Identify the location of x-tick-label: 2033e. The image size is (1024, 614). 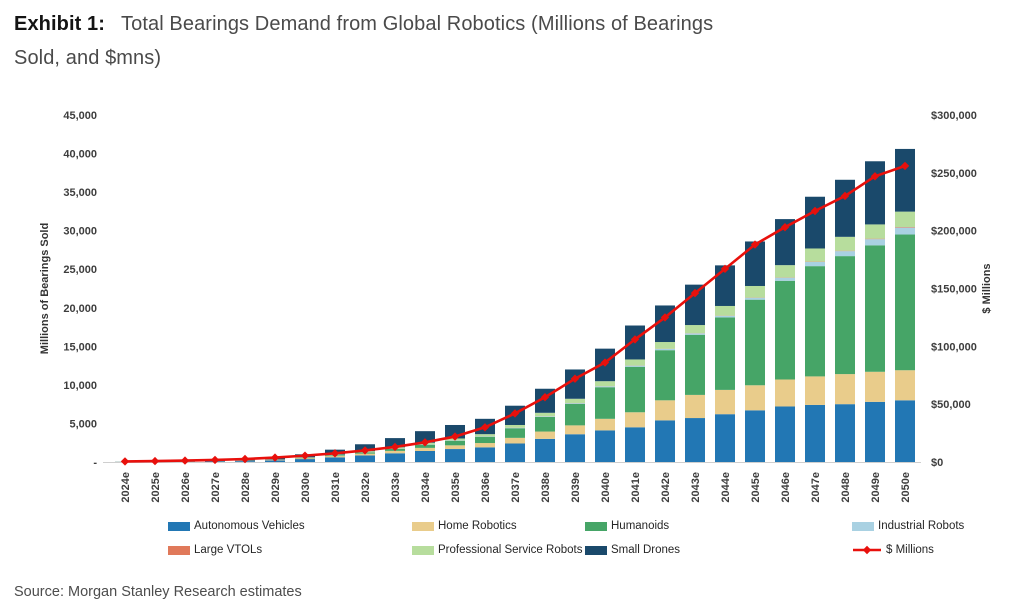
(396, 487).